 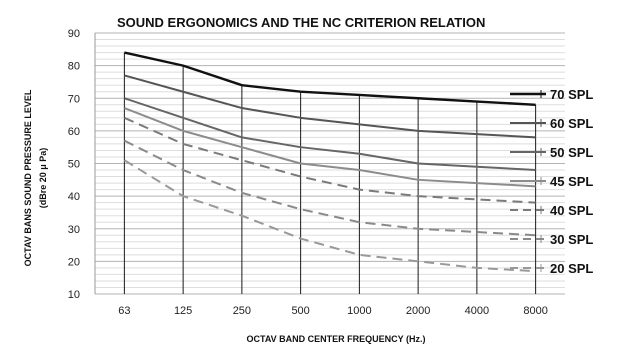 What do you see at coordinates (74, 132) in the screenshot?
I see `y-tick-label: 60` at bounding box center [74, 132].